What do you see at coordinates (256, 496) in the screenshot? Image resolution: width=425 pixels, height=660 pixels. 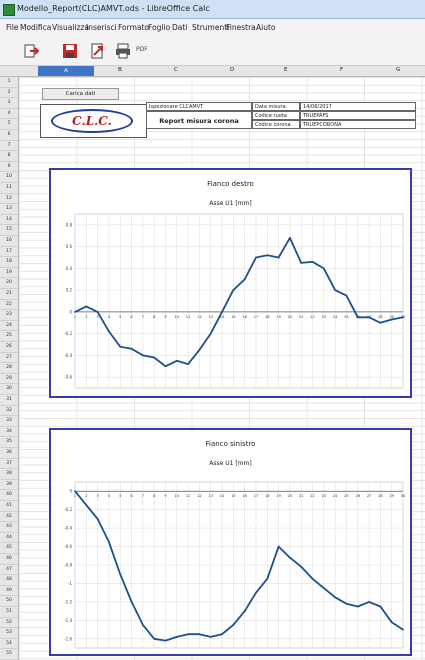 I see `x-tick-label: 17` at bounding box center [256, 496].